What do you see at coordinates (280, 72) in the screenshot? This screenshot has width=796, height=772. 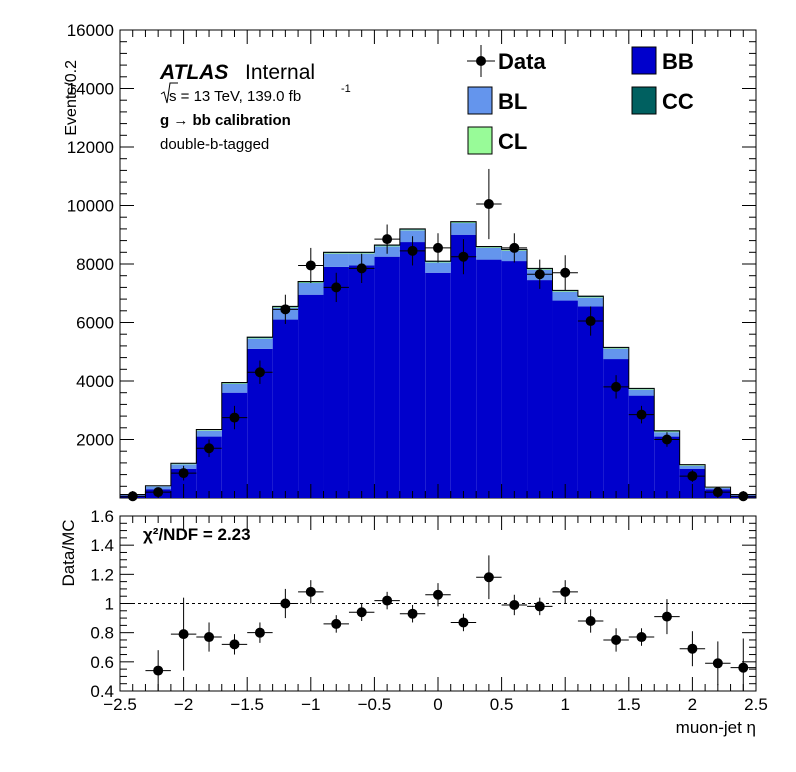 I see `internal-label: Internal` at bounding box center [280, 72].